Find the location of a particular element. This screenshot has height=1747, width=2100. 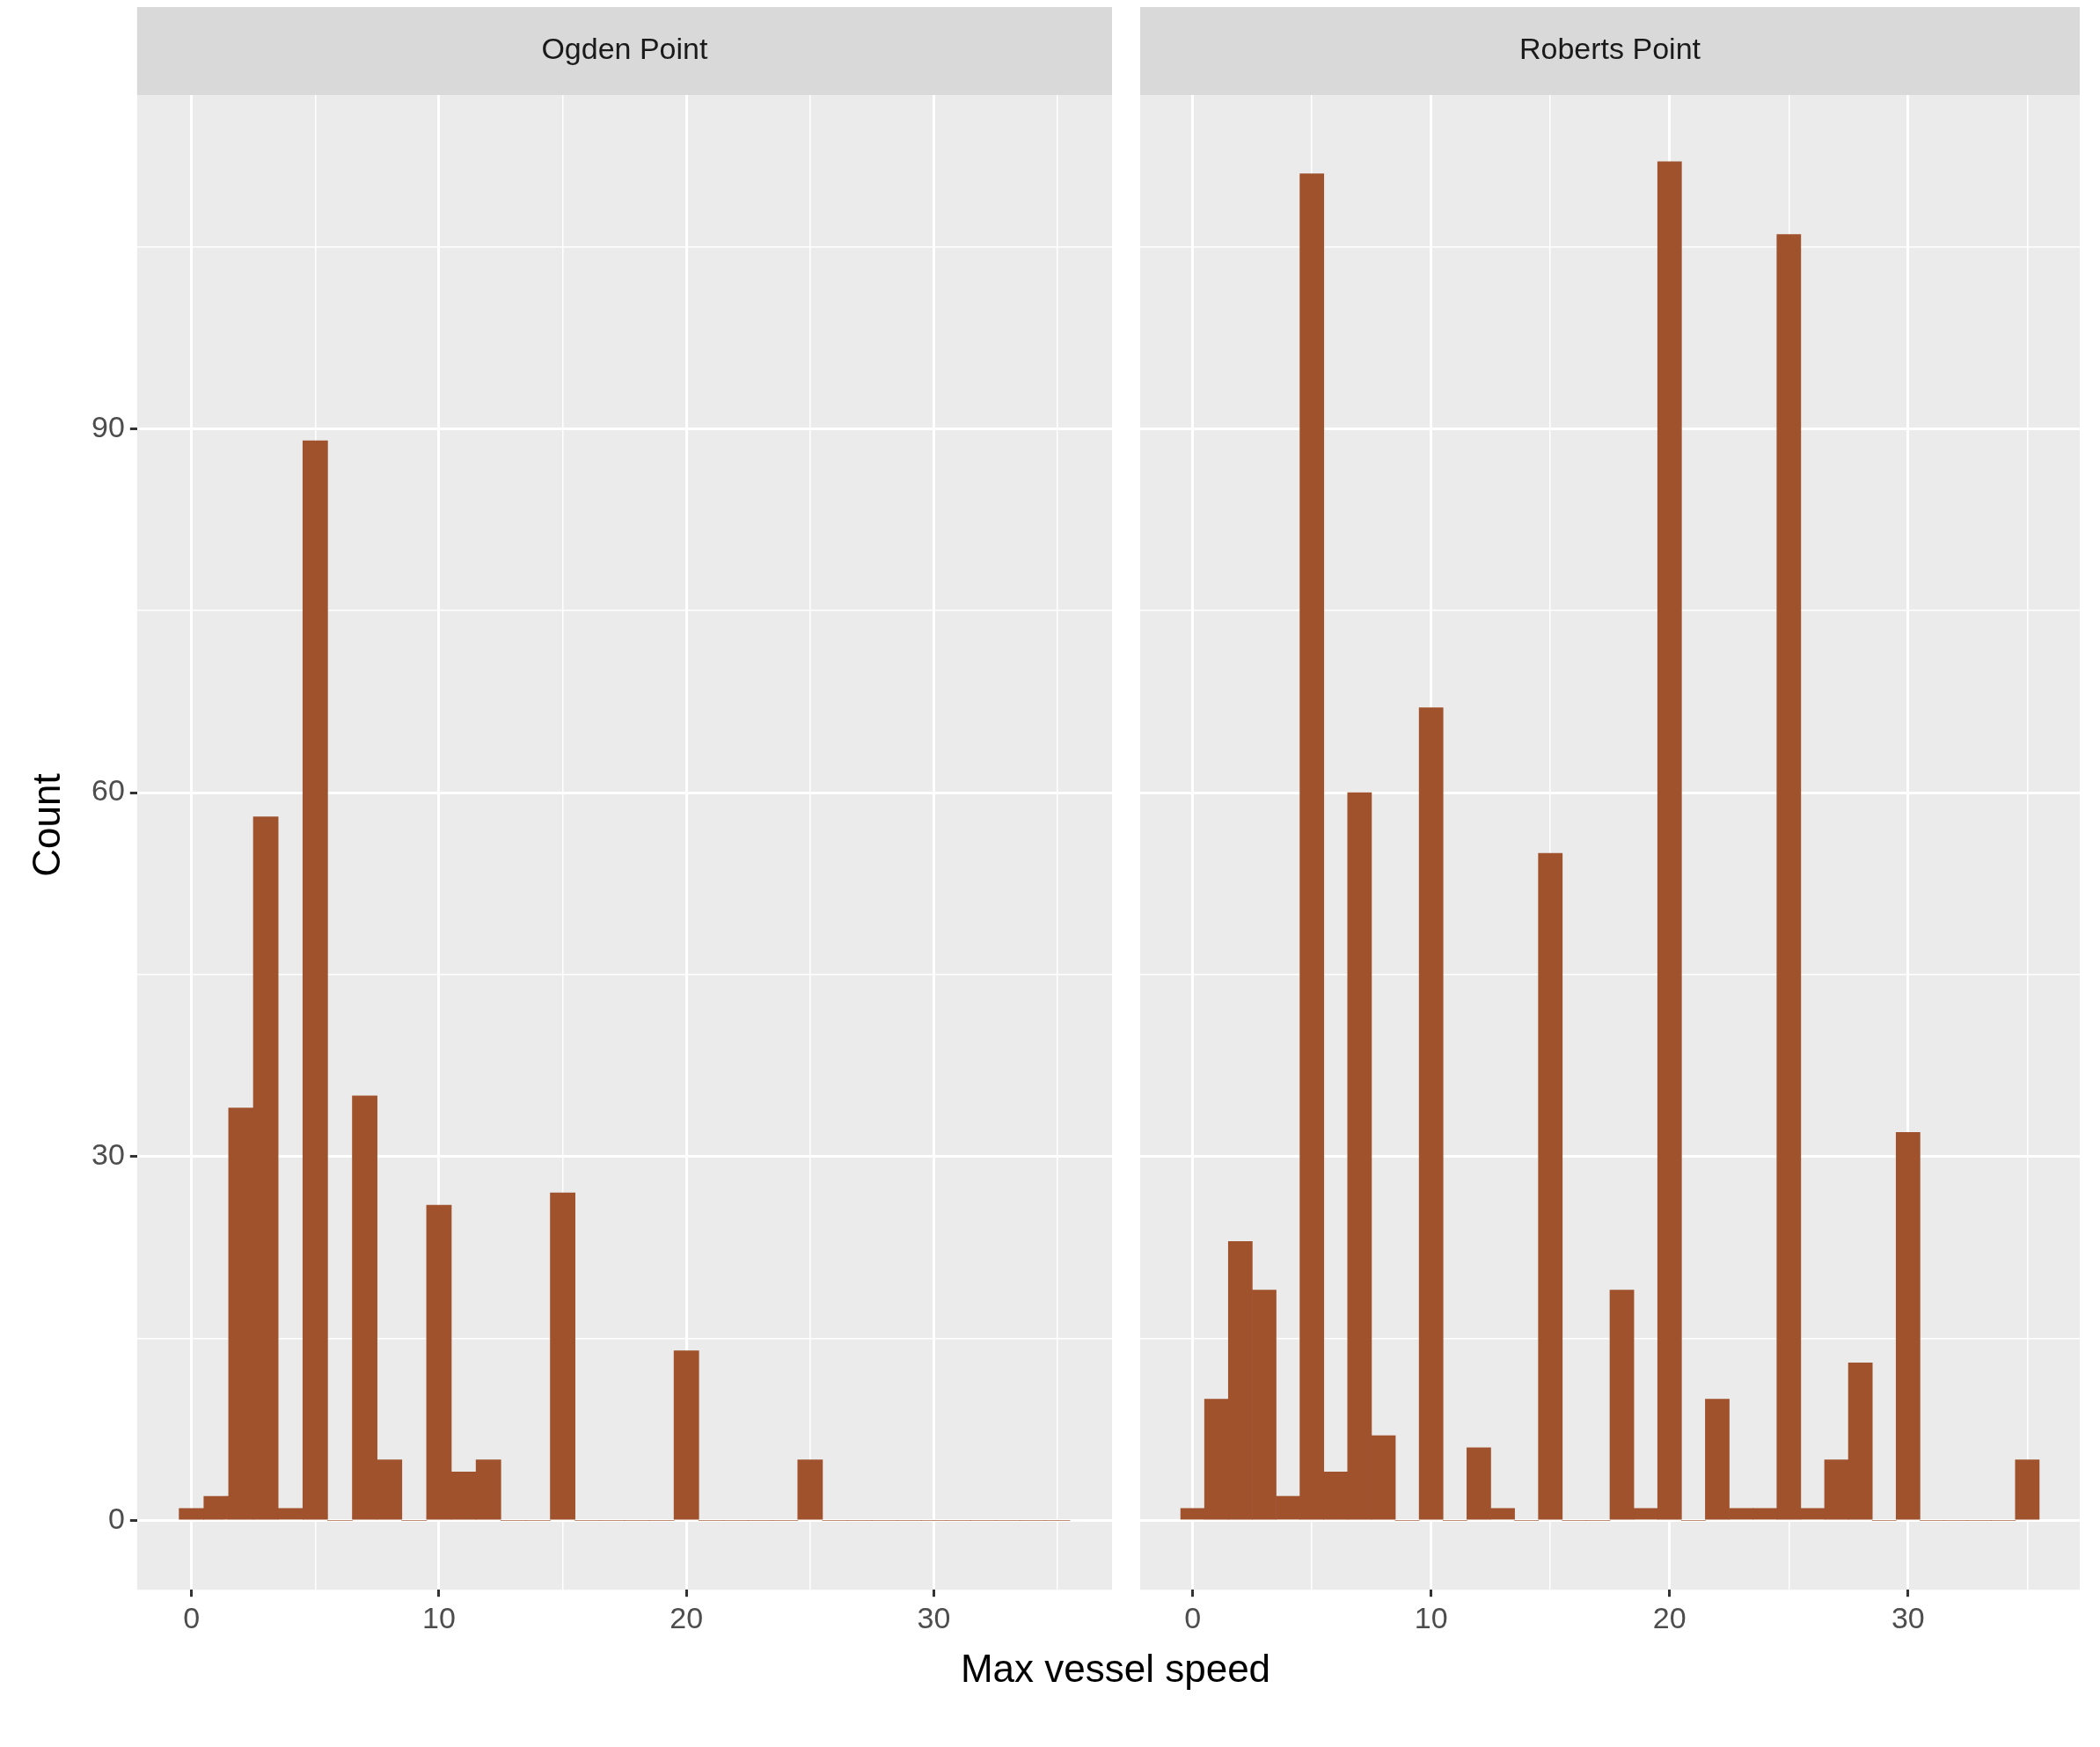

y-axis-title: Count is located at coordinates (47, 825).